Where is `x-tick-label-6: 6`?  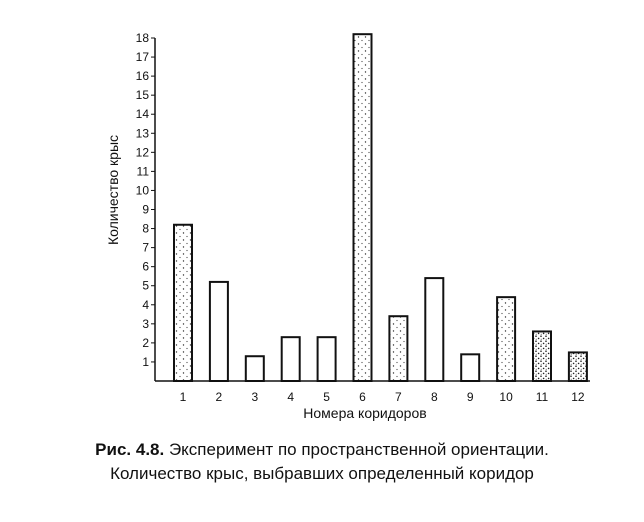
x-tick-label-6: 6 is located at coordinates (362, 397).